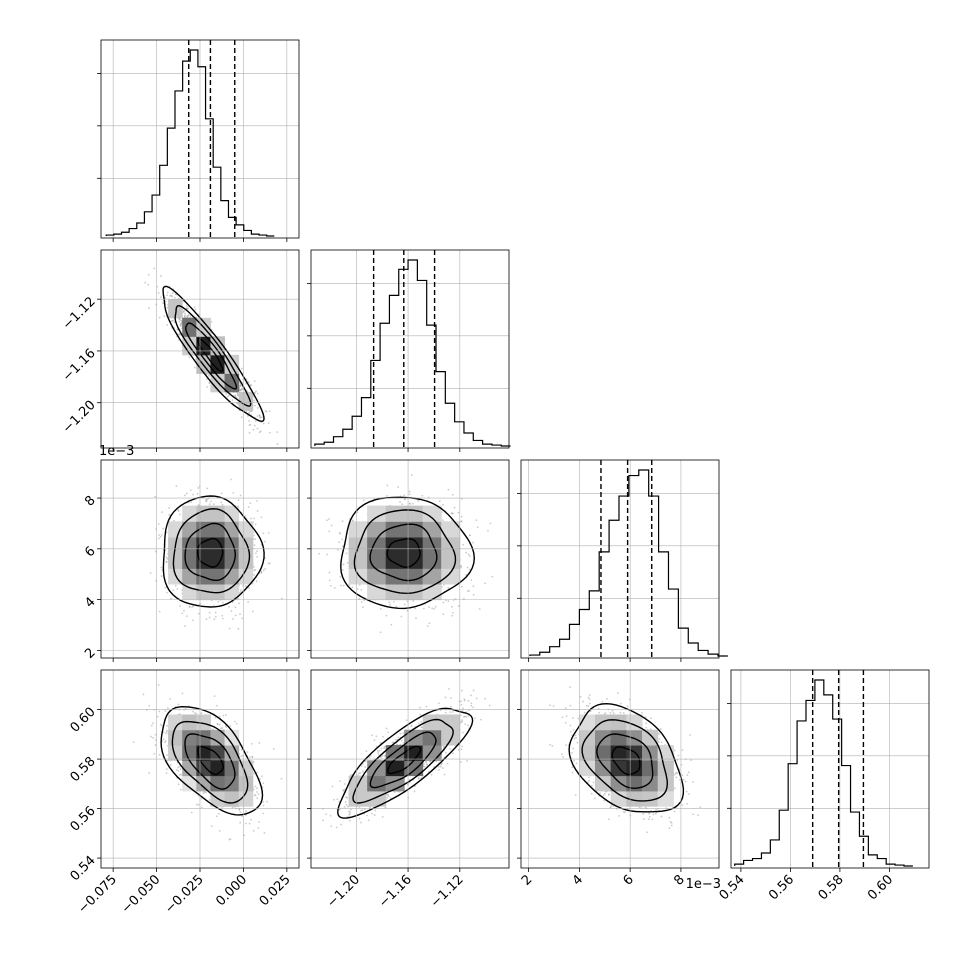  Describe the element at coordinates (83, 819) in the screenshot. I see `y-tick-label: 0.56` at that location.